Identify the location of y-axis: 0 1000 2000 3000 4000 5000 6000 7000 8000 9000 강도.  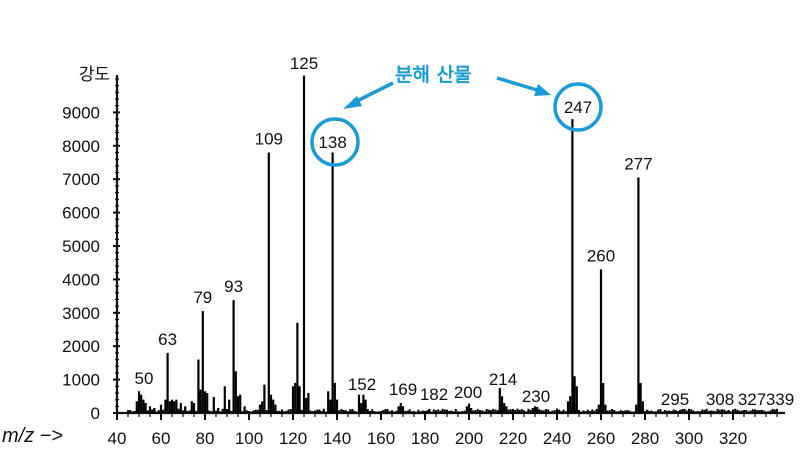
(91, 244).